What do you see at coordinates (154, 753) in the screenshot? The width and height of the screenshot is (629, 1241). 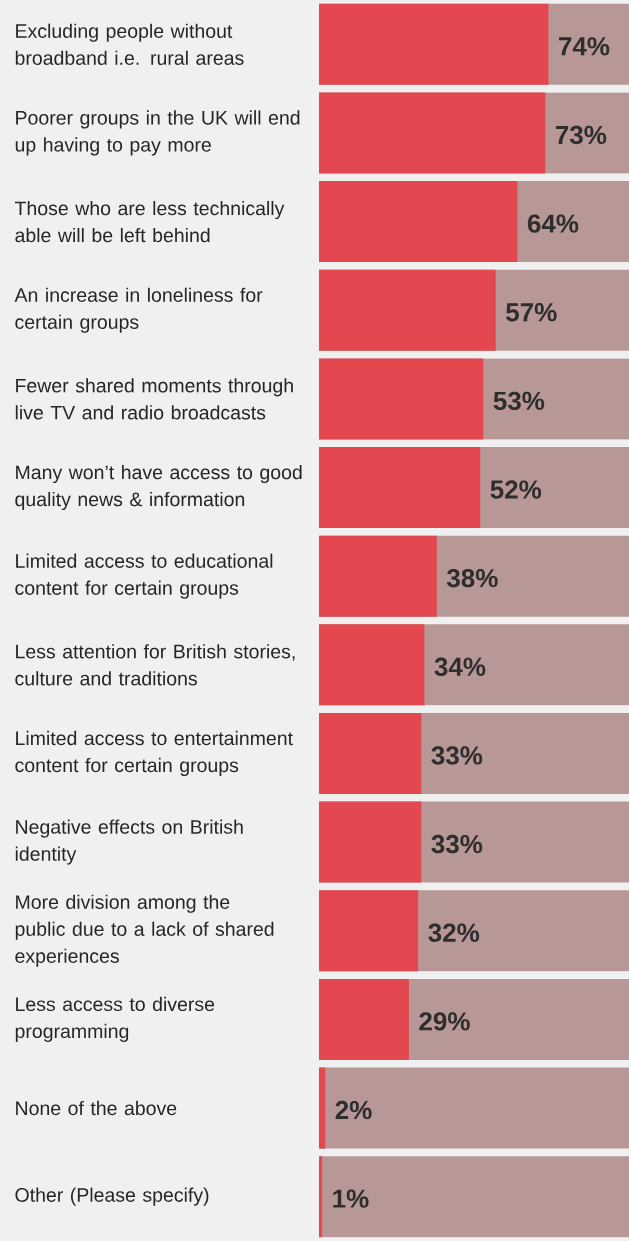 I see `y-tick-label: Limited access to entertainment content for certain groups` at bounding box center [154, 753].